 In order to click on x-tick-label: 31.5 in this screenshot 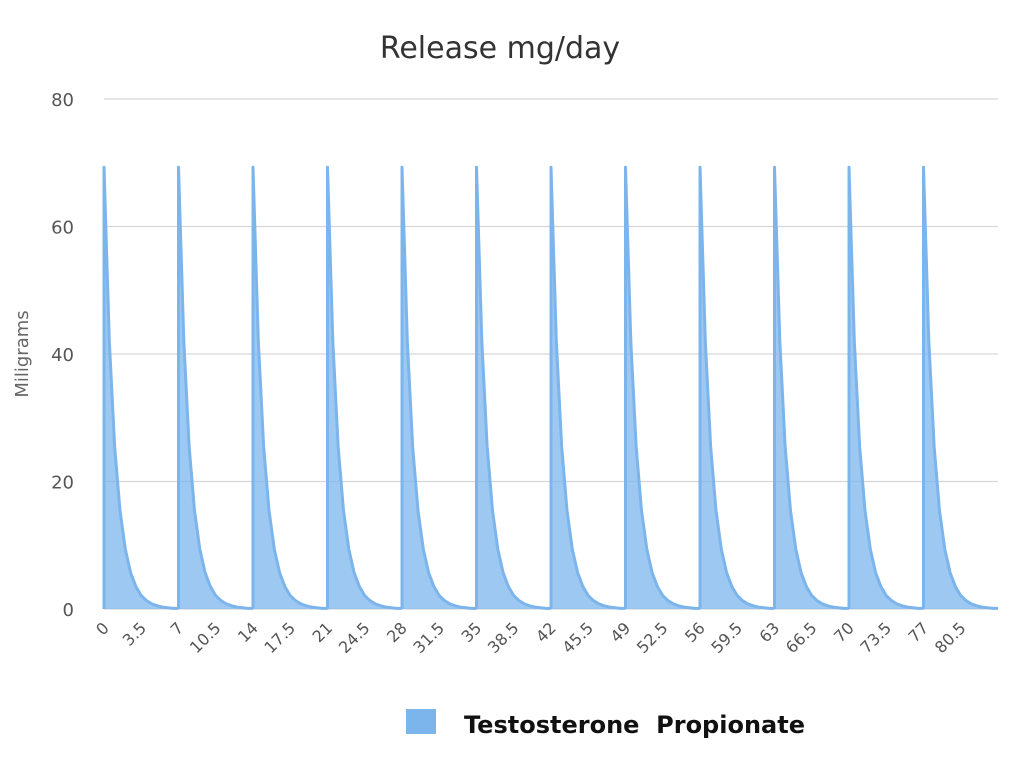, I will do `click(428, 637)`.